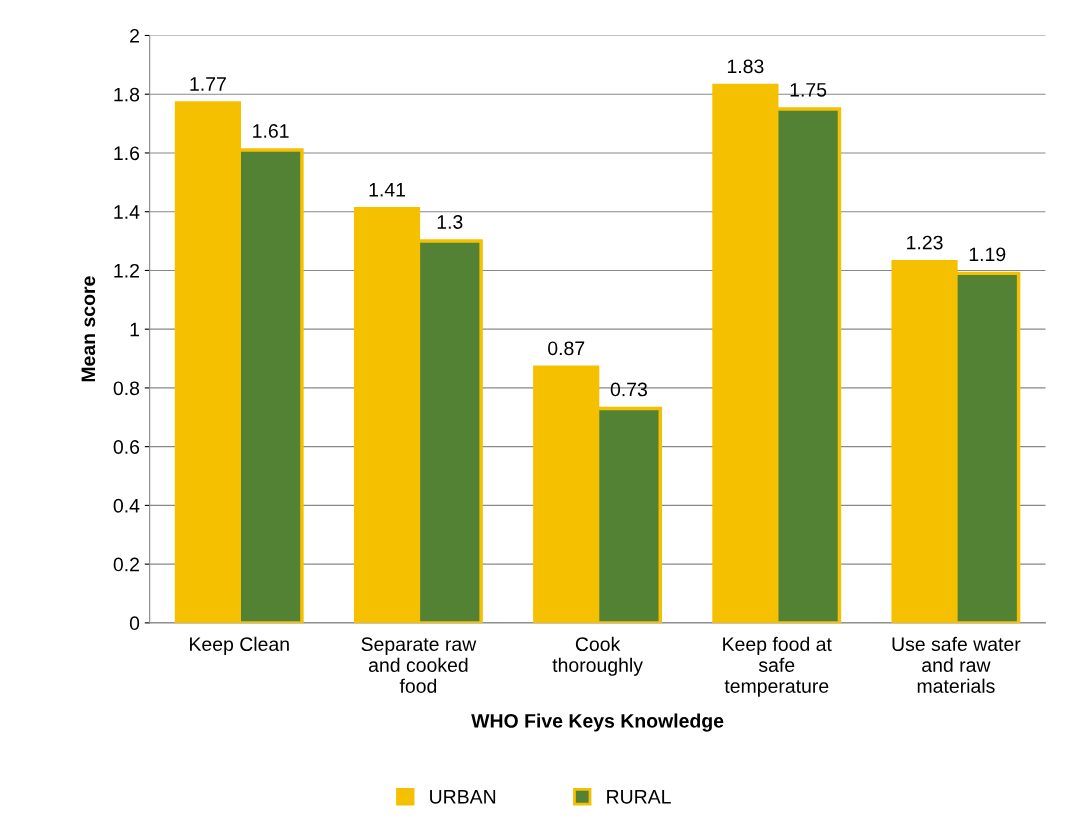  I want to click on data-label: 1.61, so click(271, 131).